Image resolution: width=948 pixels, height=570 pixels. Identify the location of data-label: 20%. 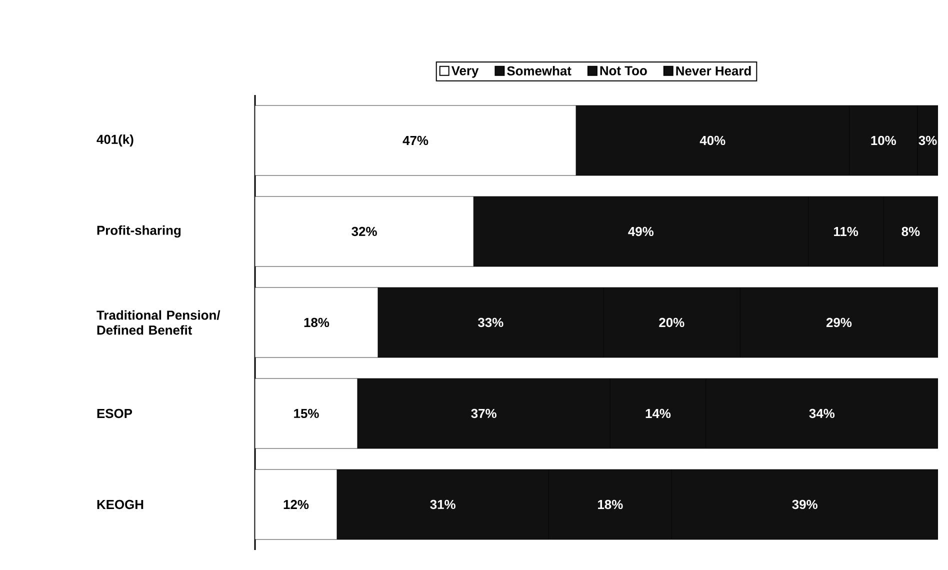
(671, 323).